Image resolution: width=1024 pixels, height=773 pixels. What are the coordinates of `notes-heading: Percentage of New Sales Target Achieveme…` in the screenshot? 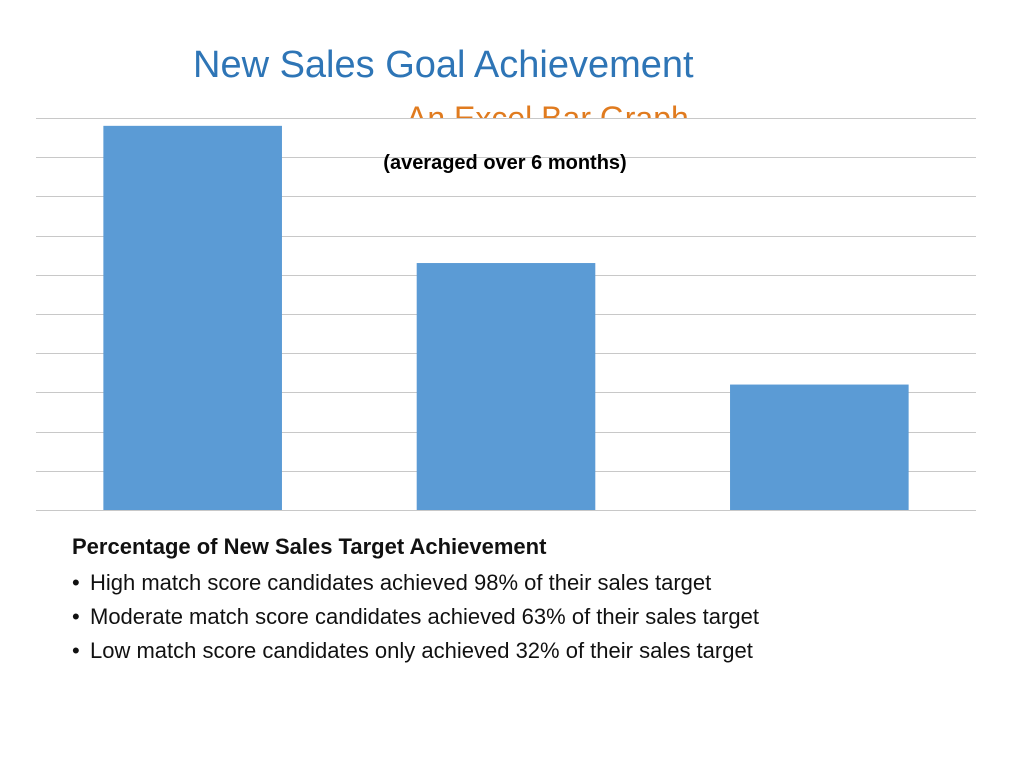 It's located at (309, 546).